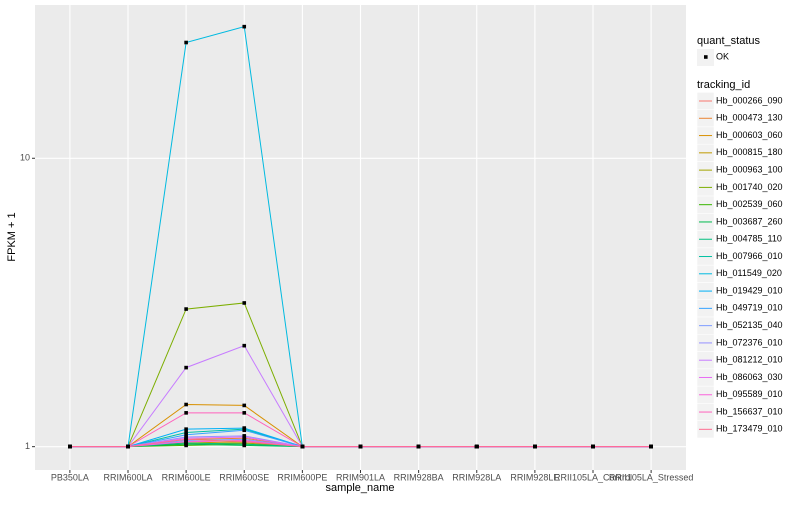  I want to click on x-tick-label: RRII105LA_Control, so click(593, 477).